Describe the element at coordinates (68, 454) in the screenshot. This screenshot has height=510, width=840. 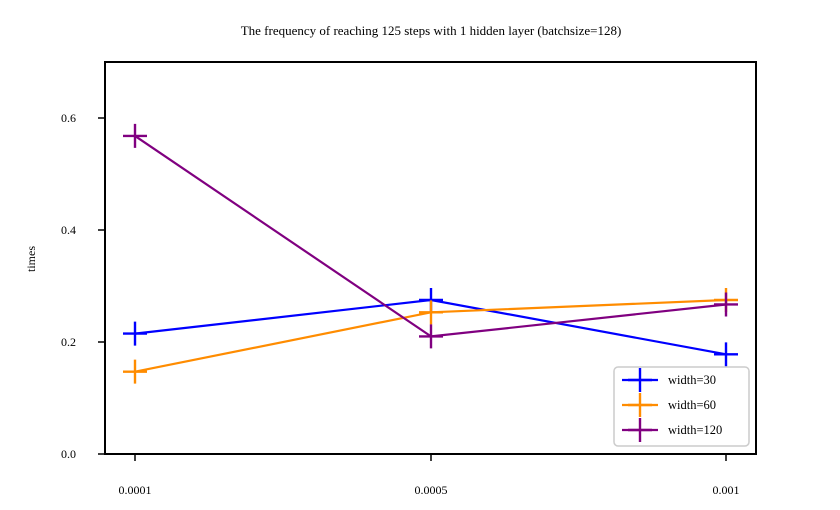
I see `y-tick-label: 0.0` at that location.